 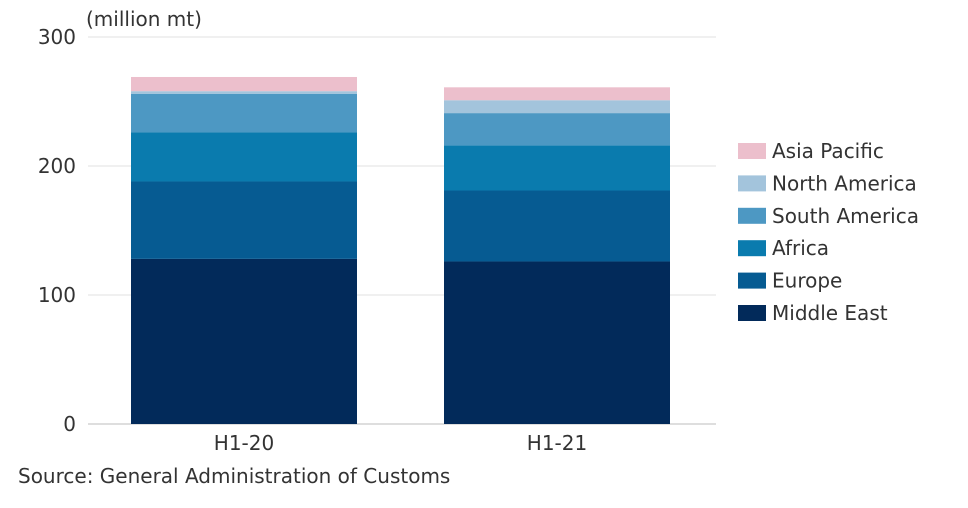 I want to click on y-tick-label: 300, so click(x=57, y=37).